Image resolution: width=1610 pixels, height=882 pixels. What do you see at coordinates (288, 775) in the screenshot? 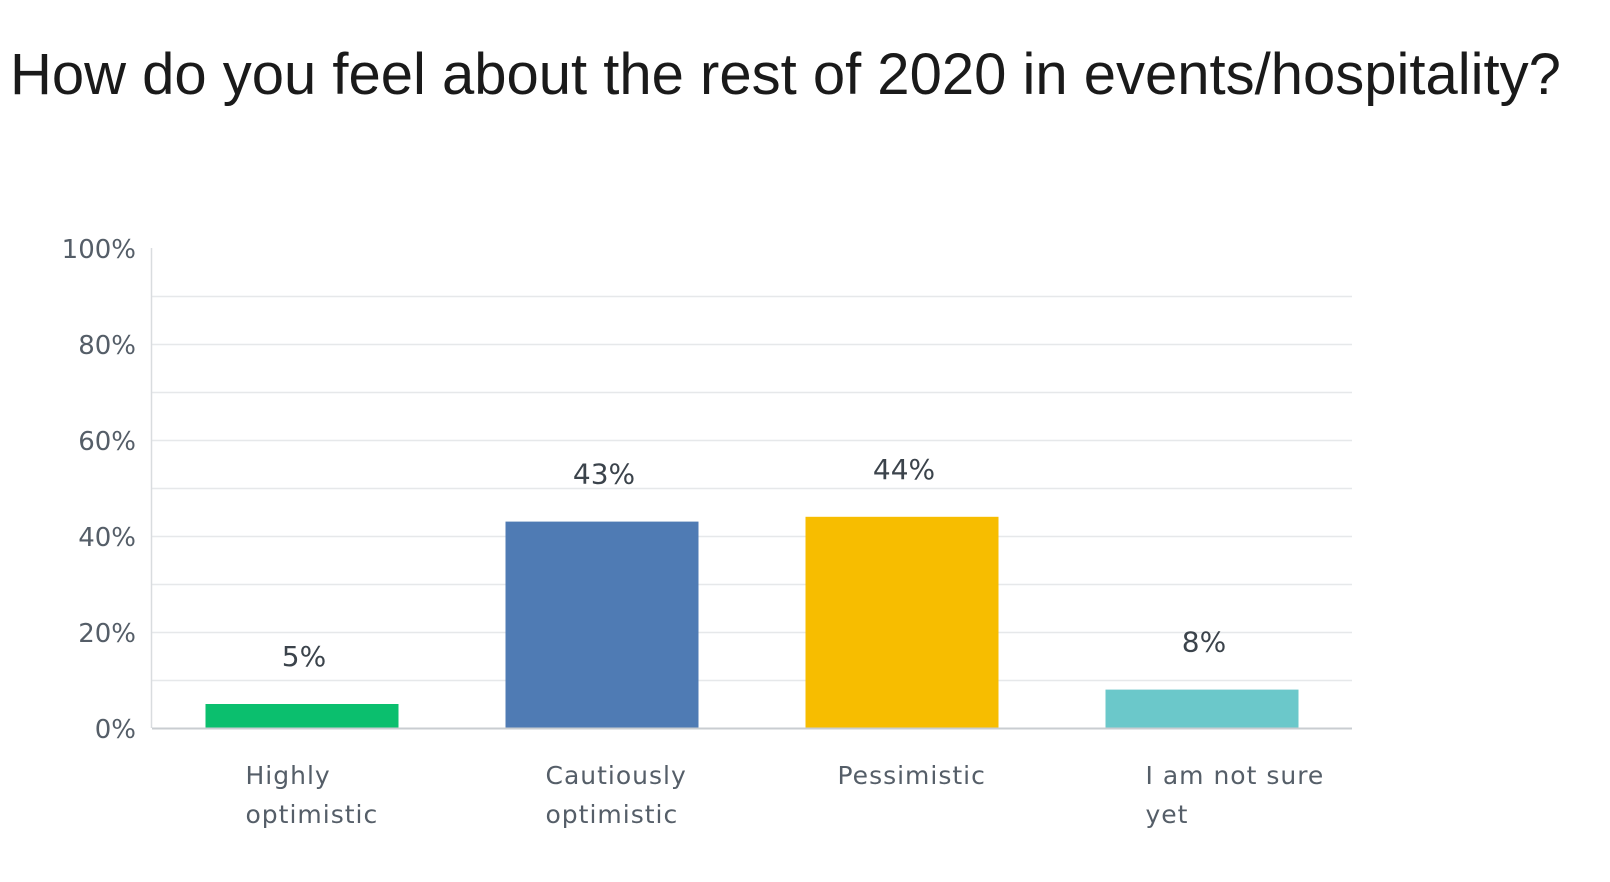
I see `x-category-label: Highly` at bounding box center [288, 775].